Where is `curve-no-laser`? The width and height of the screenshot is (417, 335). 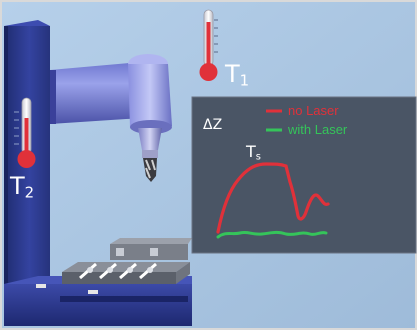
curve-no-laser is located at coordinates (273, 198).